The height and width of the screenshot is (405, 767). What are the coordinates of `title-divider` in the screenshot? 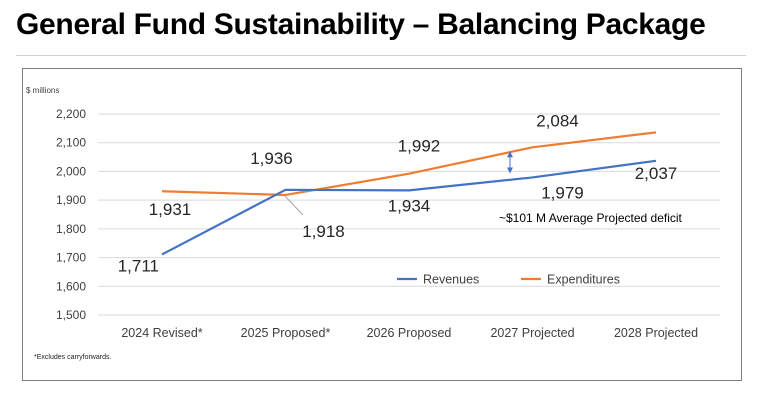 It's located at (381, 55).